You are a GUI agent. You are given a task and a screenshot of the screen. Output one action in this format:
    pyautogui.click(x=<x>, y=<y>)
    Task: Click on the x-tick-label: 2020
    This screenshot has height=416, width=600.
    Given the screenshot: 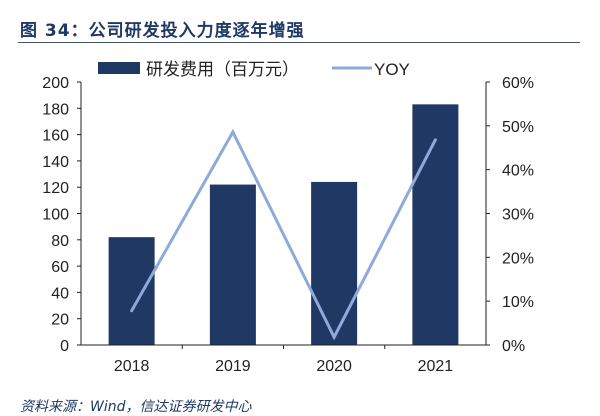 What is the action you would take?
    pyautogui.click(x=334, y=366)
    